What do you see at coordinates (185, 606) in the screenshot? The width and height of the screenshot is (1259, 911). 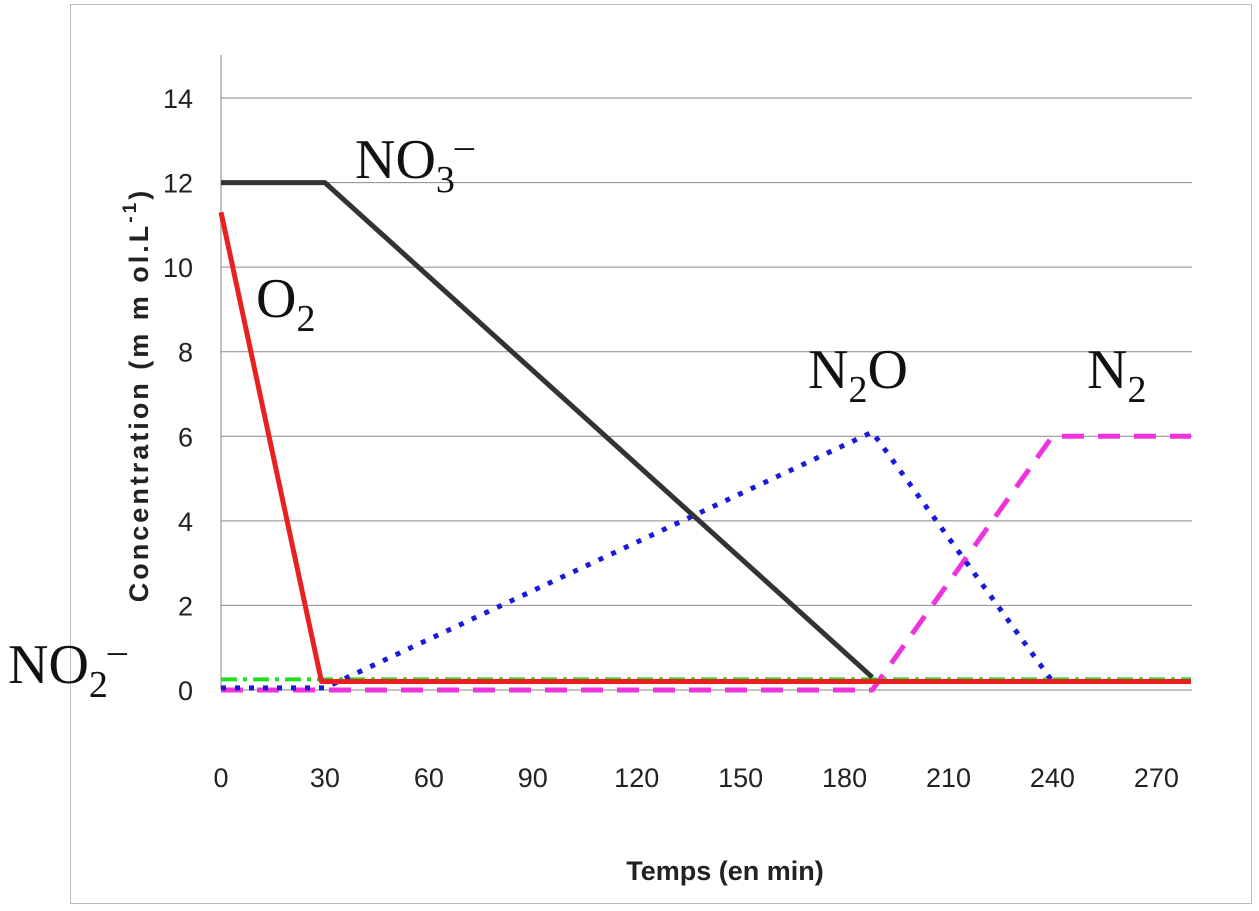 I see `y-tick-label: 2` at bounding box center [185, 606].